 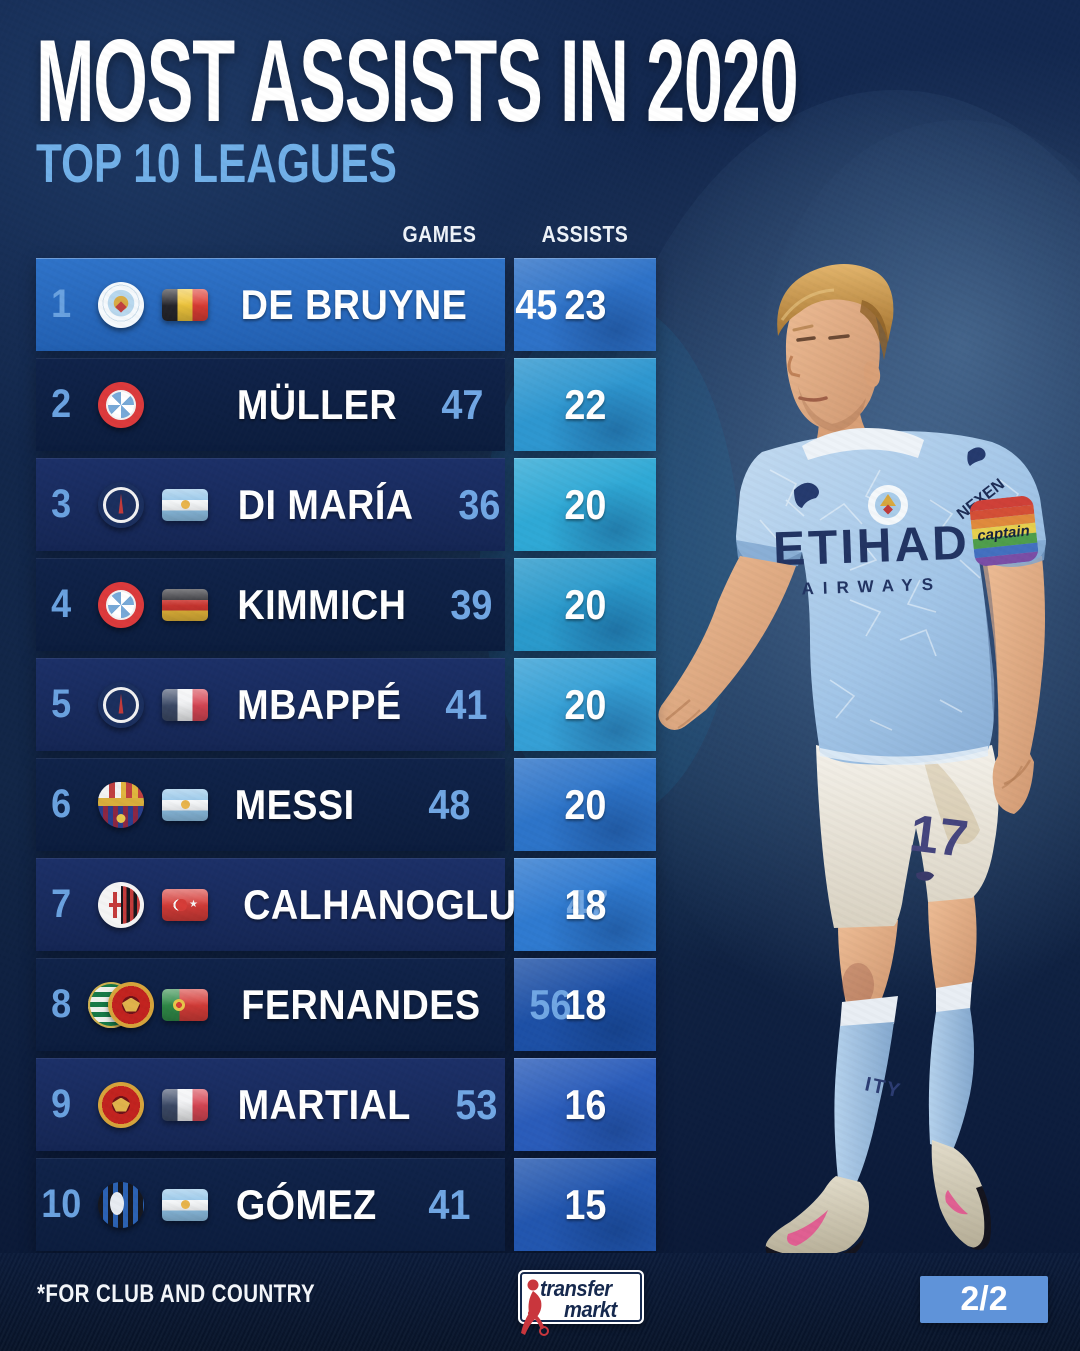 I want to click on row-main: 2 MÜLLER 47, so click(x=270, y=404).